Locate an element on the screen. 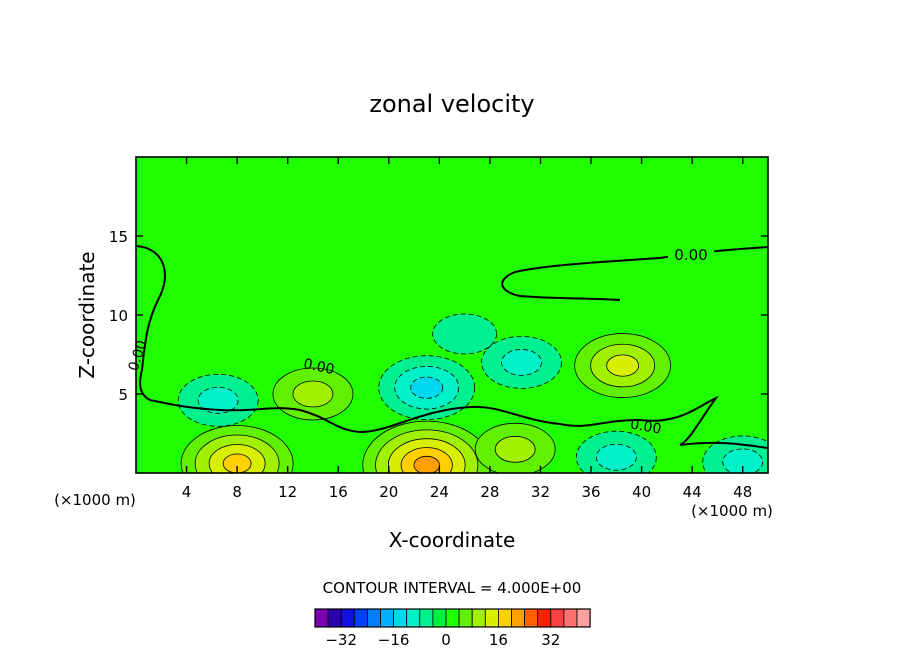  x-tick-label: 8 is located at coordinates (237, 492).